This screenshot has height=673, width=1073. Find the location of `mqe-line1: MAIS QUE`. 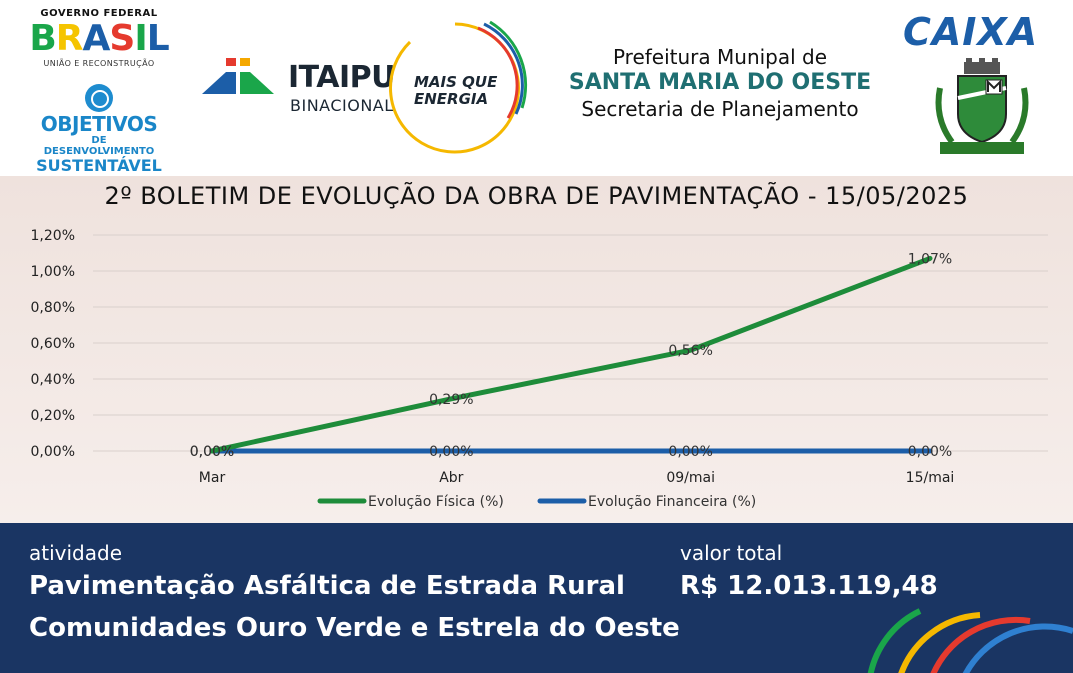

mqe-line1: MAIS QUE is located at coordinates (456, 82).